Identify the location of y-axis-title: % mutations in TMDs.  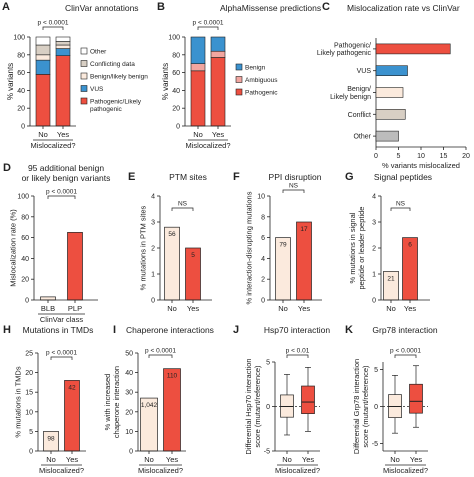
(18, 401).